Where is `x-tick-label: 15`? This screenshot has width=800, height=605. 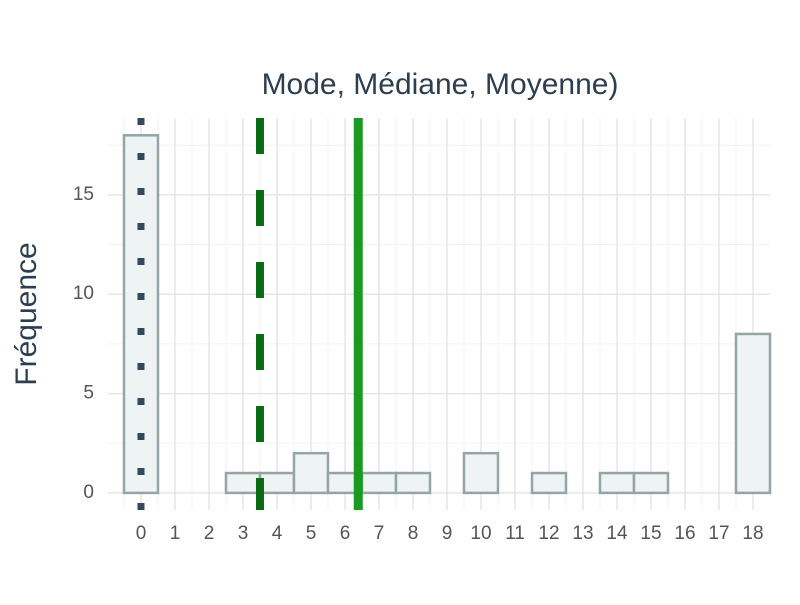
x-tick-label: 15 is located at coordinates (650, 533).